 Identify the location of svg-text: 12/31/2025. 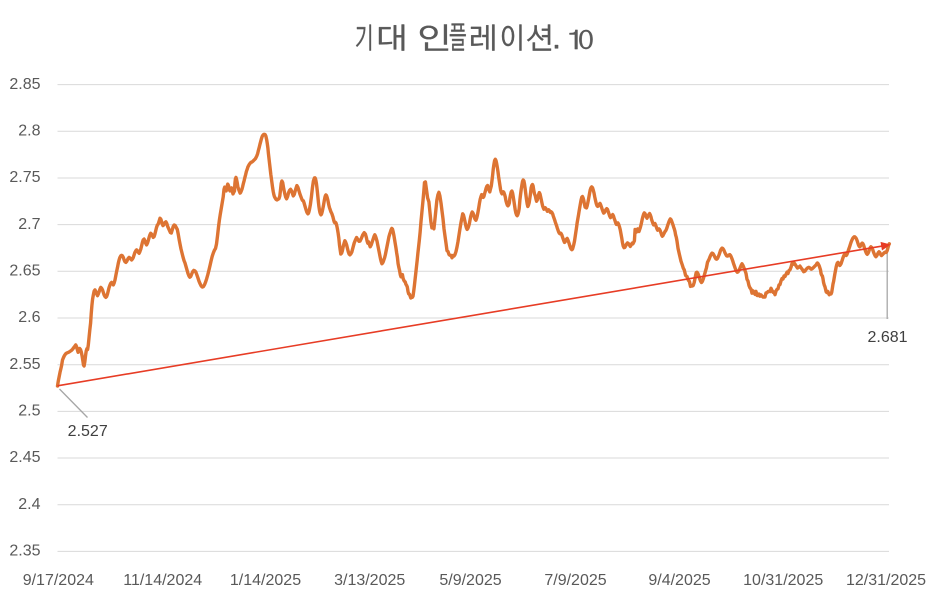
(886, 580).